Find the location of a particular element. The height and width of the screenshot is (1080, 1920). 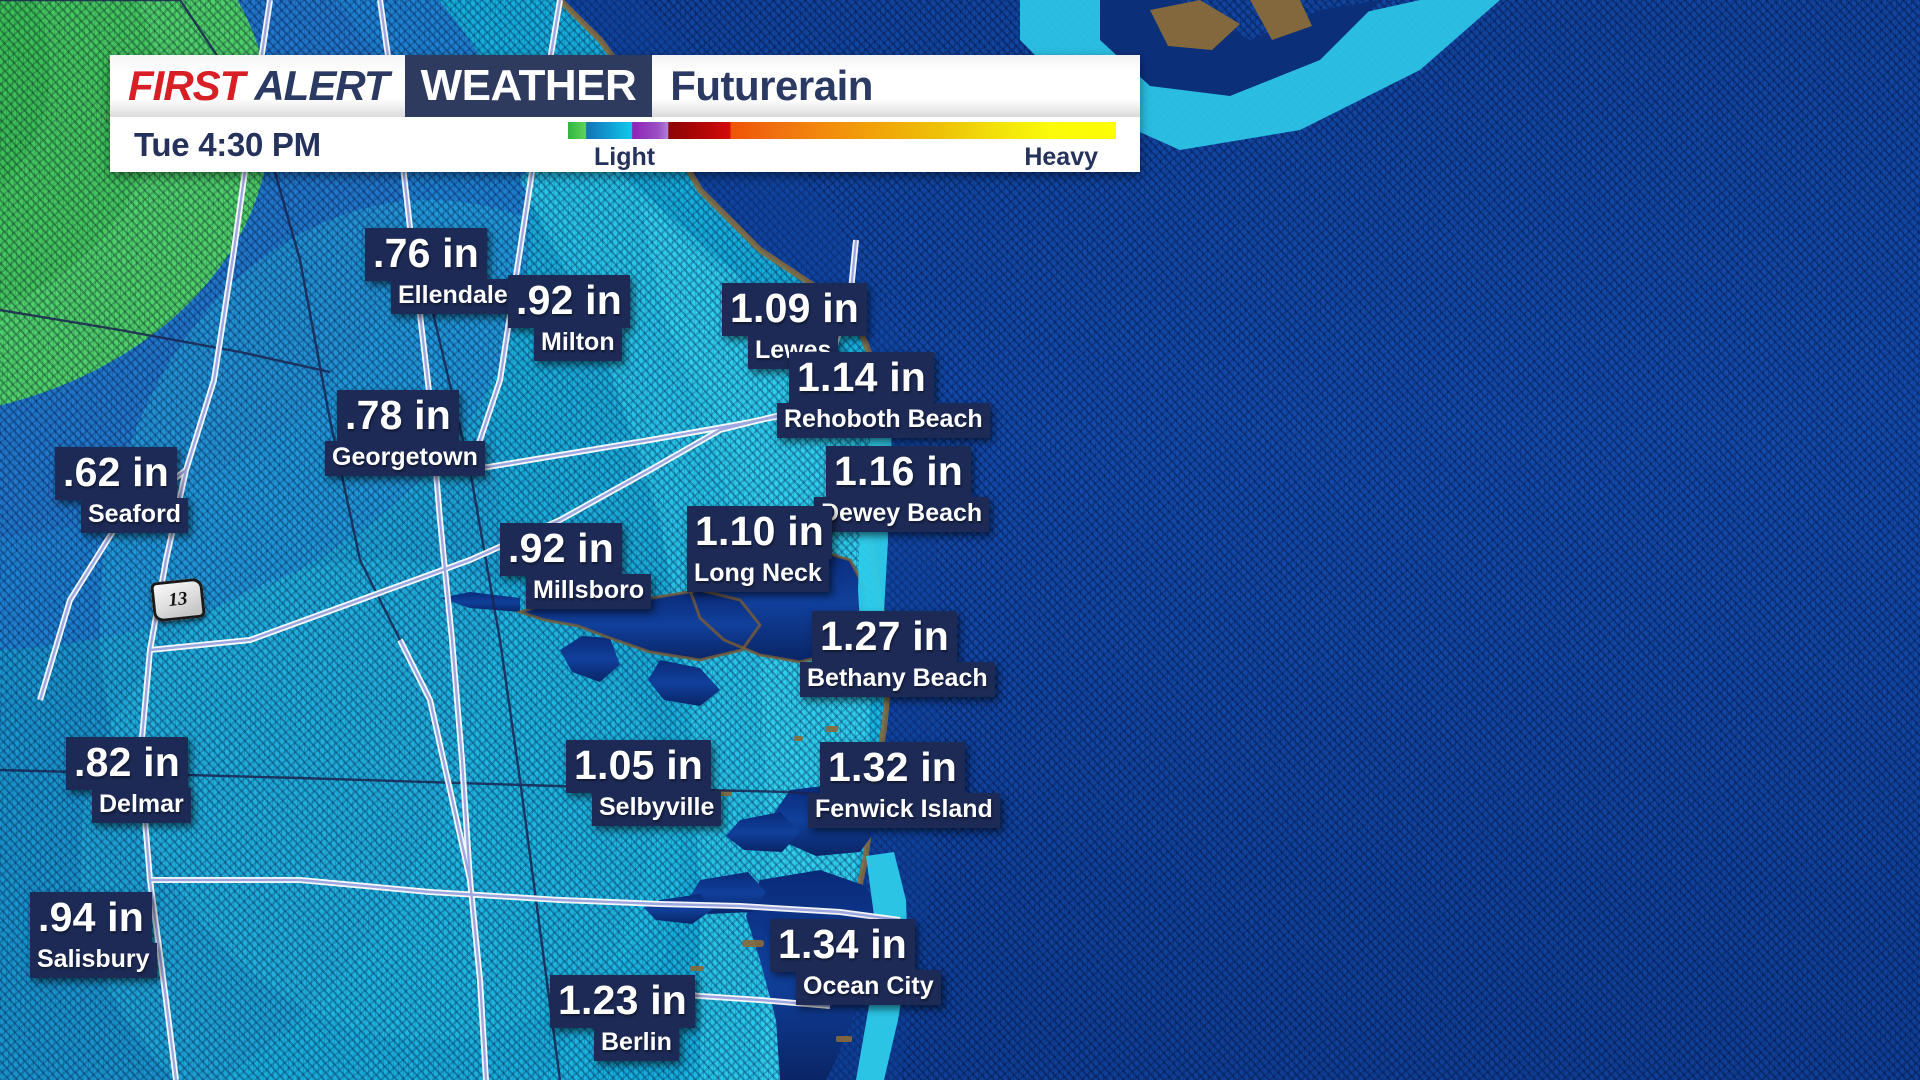

city-rainfall-value: .76 in is located at coordinates (426, 254).